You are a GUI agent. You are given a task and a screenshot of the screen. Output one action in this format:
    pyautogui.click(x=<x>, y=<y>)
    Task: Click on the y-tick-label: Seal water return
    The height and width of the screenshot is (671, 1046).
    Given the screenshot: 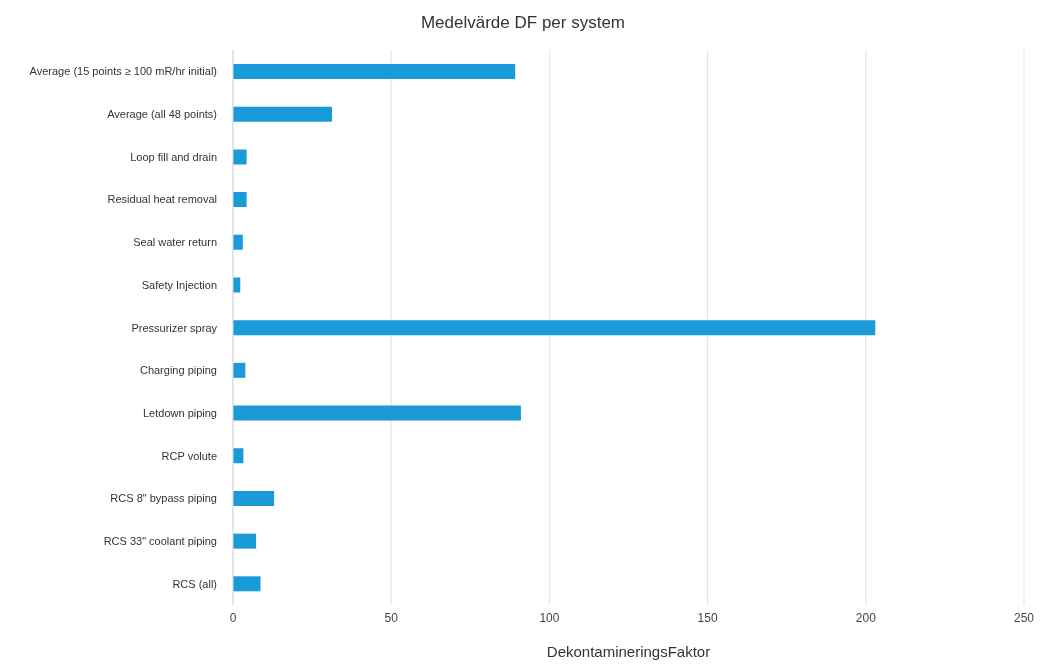 What is the action you would take?
    pyautogui.click(x=175, y=242)
    